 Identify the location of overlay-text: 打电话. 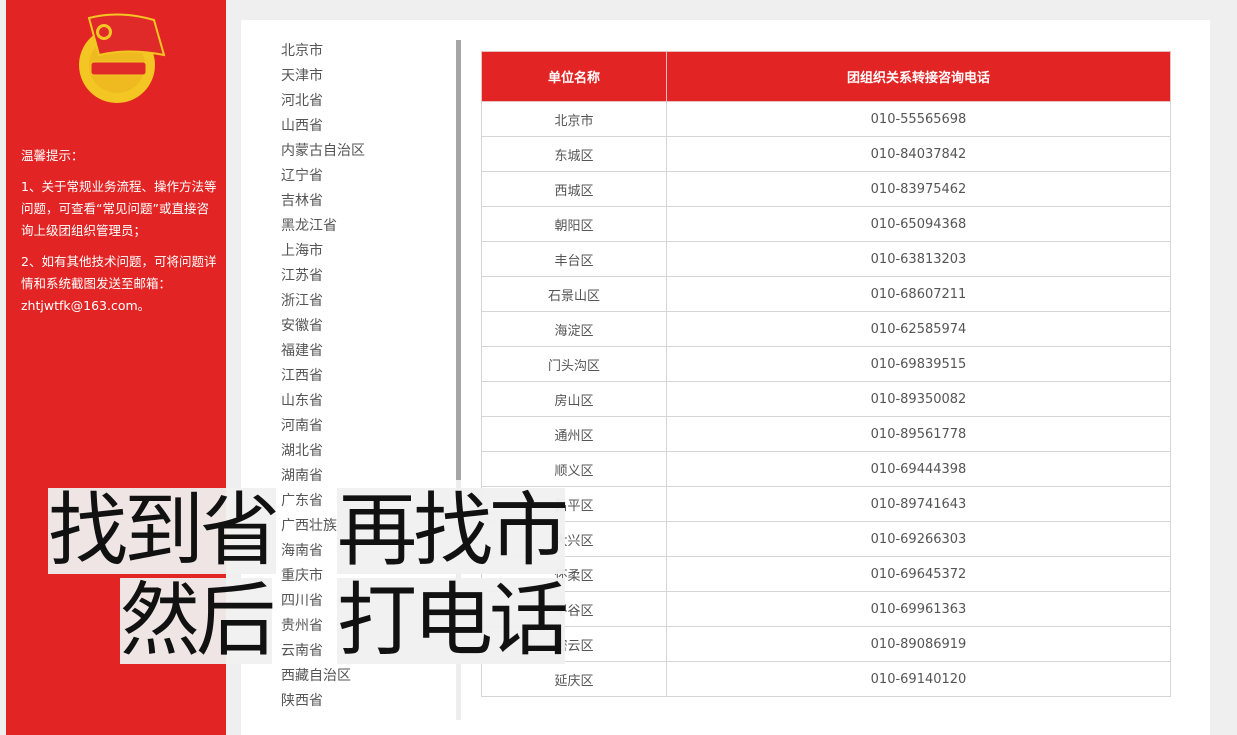
(453, 620).